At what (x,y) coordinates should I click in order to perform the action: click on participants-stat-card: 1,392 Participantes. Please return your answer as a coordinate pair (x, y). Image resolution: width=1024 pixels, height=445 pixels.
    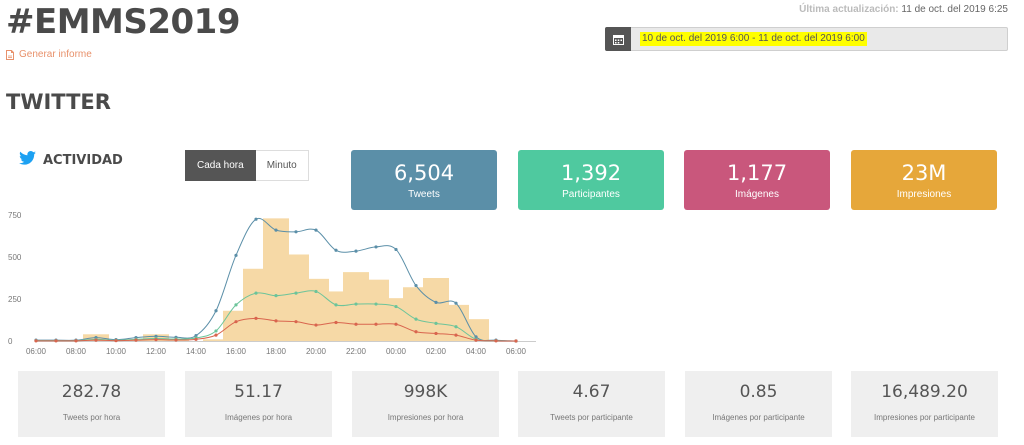
    Looking at the image, I should click on (591, 180).